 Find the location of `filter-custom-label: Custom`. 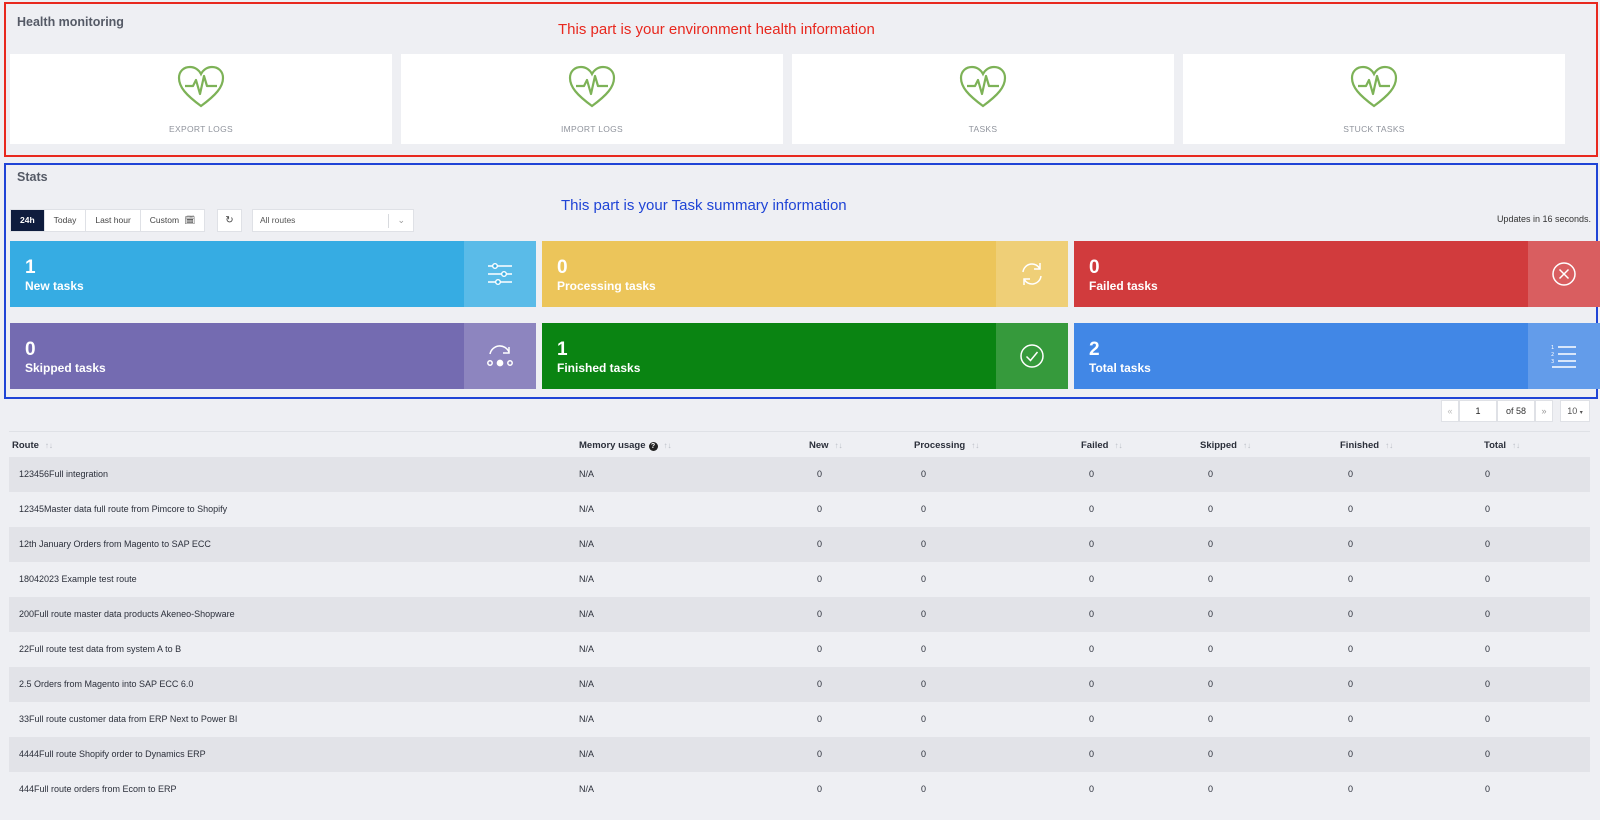

filter-custom-label: Custom is located at coordinates (164, 220).